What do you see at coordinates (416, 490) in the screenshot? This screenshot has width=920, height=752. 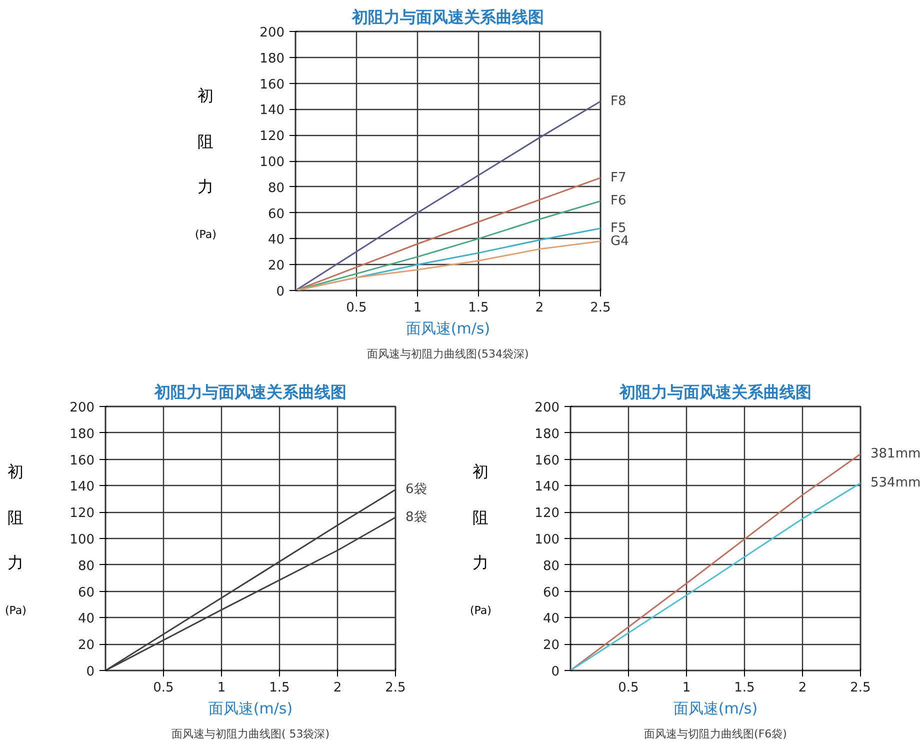 I see `series-label: 6袋` at bounding box center [416, 490].